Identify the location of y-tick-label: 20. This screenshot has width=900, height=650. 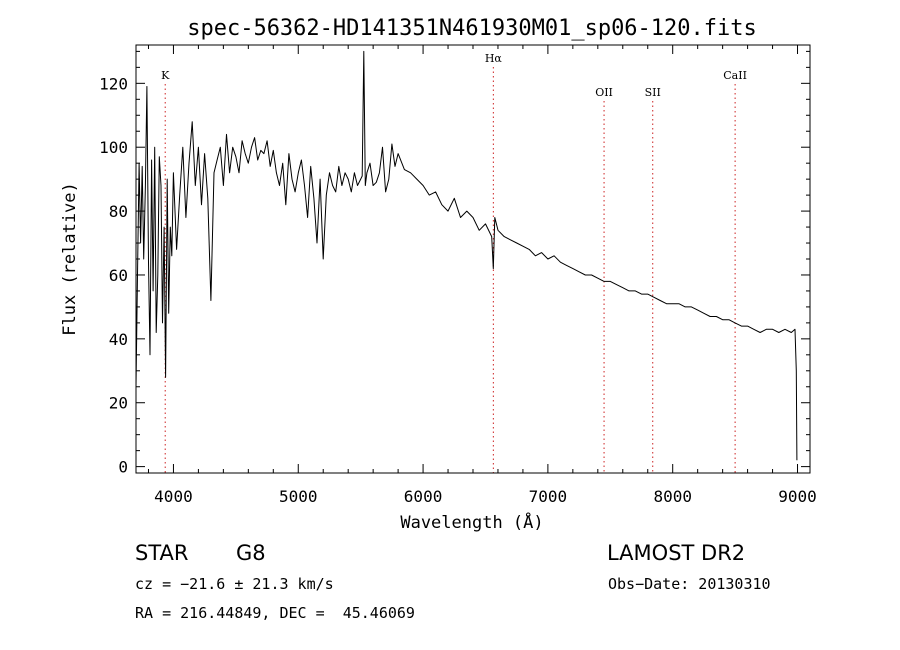
(118, 403).